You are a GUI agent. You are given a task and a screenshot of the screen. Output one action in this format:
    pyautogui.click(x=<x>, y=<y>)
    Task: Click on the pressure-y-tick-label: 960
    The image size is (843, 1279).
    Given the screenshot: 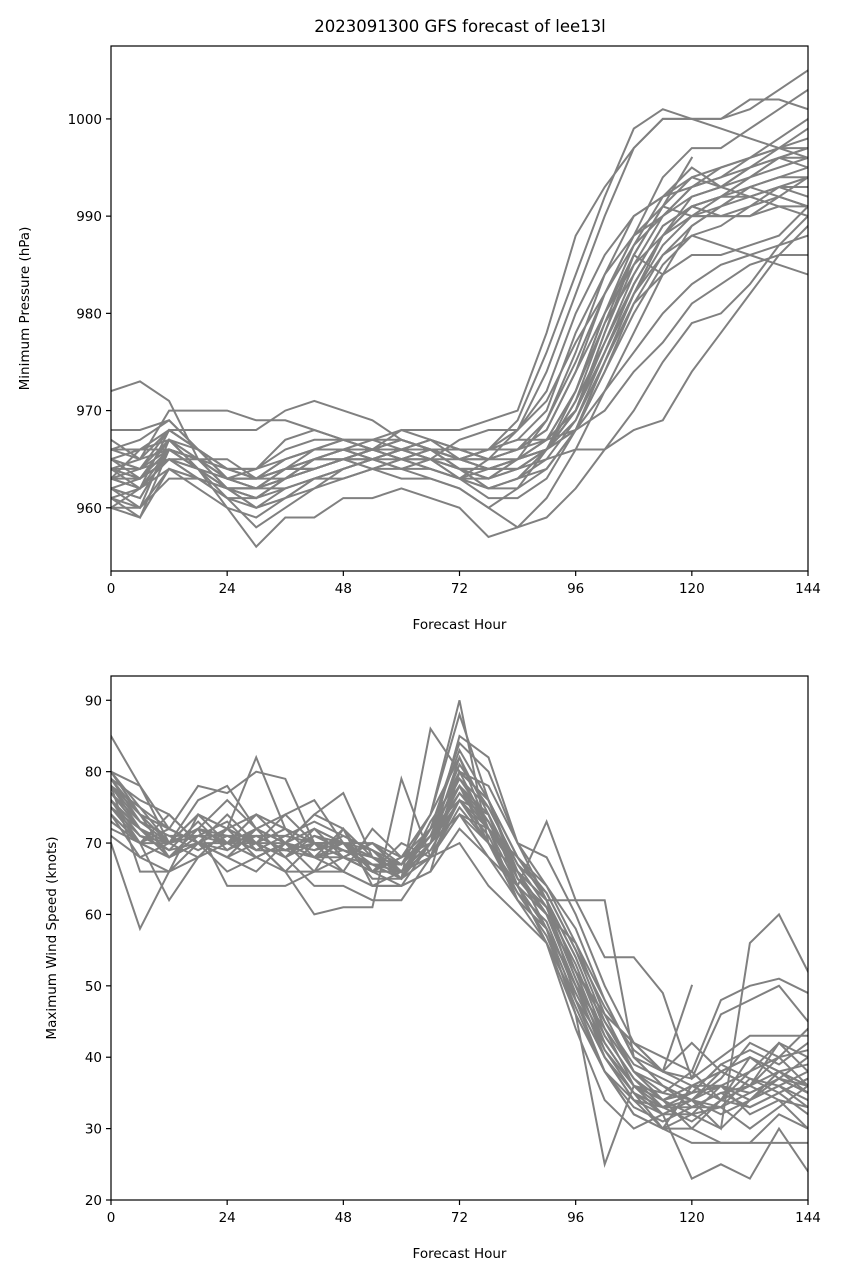 What is the action you would take?
    pyautogui.click(x=89, y=509)
    